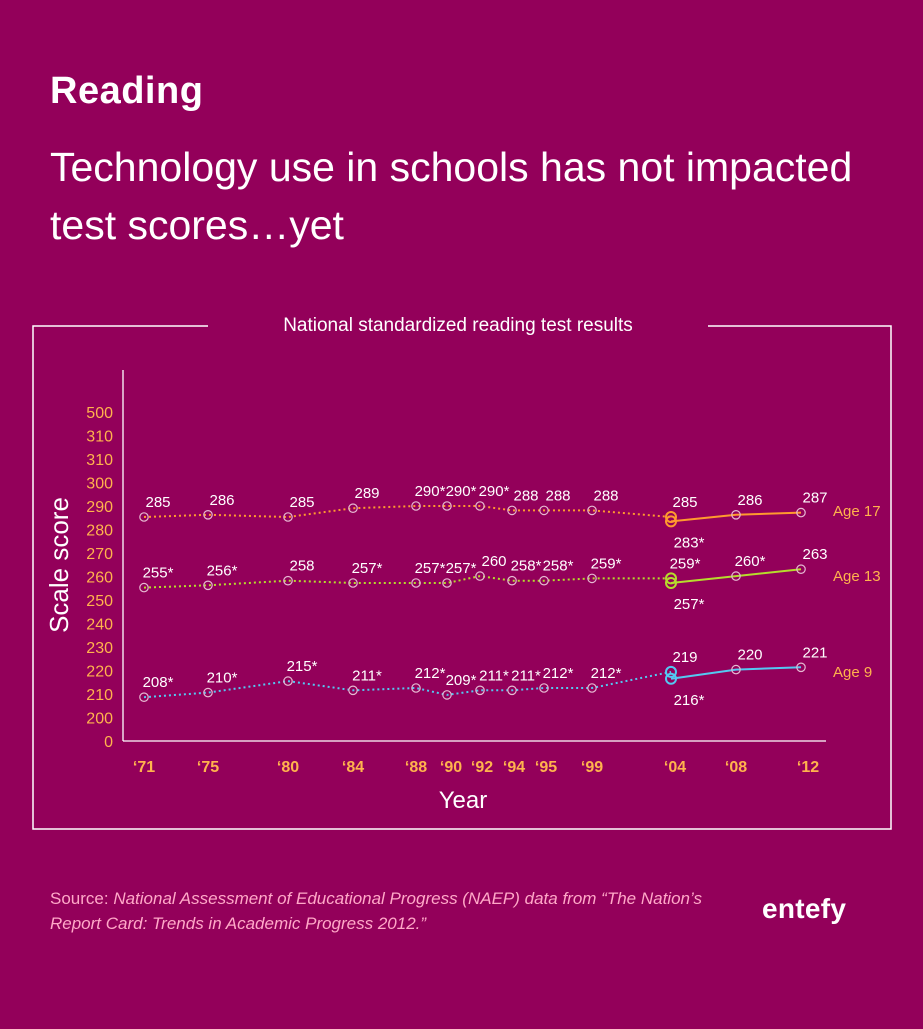 This screenshot has height=1029, width=923. I want to click on data-label: 260*, so click(750, 561).